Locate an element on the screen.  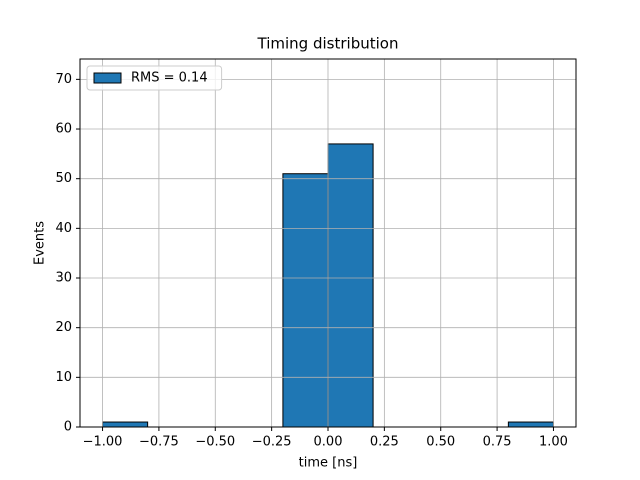
x-tick-label: 0.75 is located at coordinates (497, 442).